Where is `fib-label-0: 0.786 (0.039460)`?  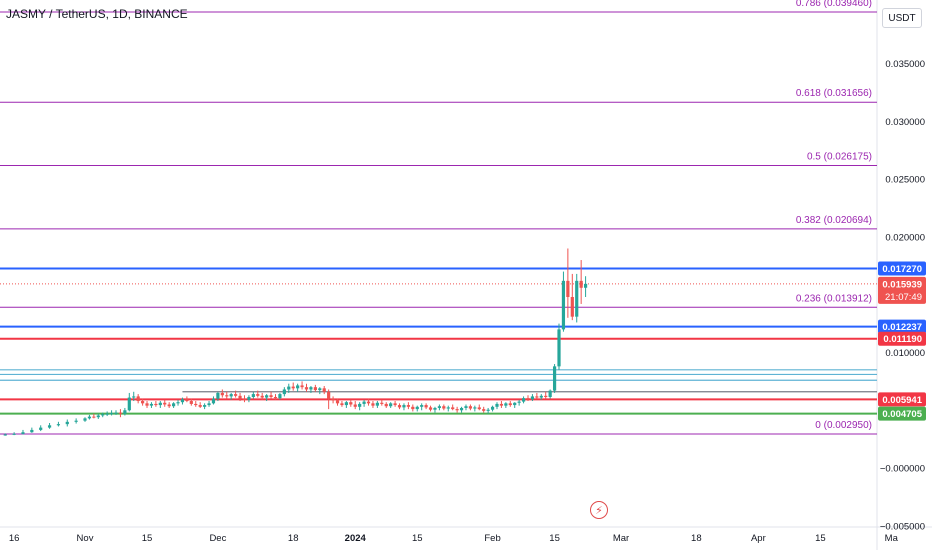 fib-label-0: 0.786 (0.039460) is located at coordinates (834, 4).